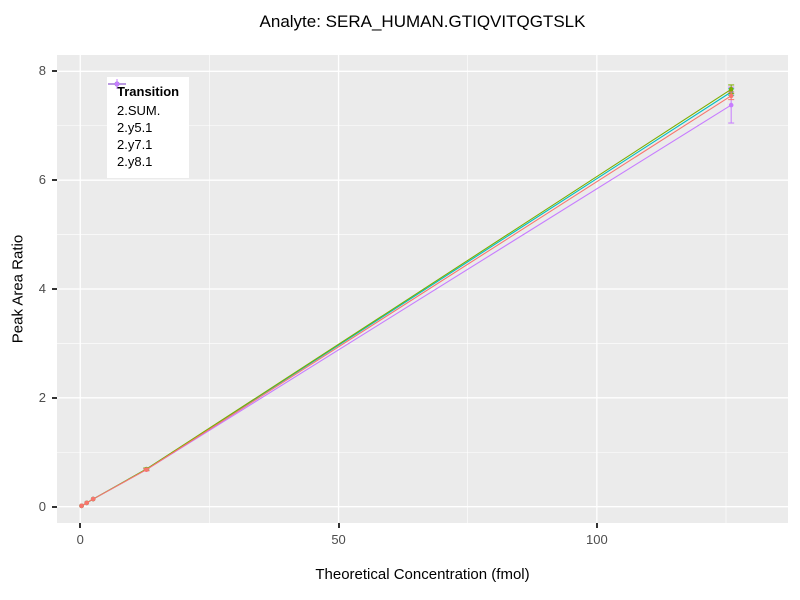  I want to click on legend-item: 2.SUM., so click(143, 99).